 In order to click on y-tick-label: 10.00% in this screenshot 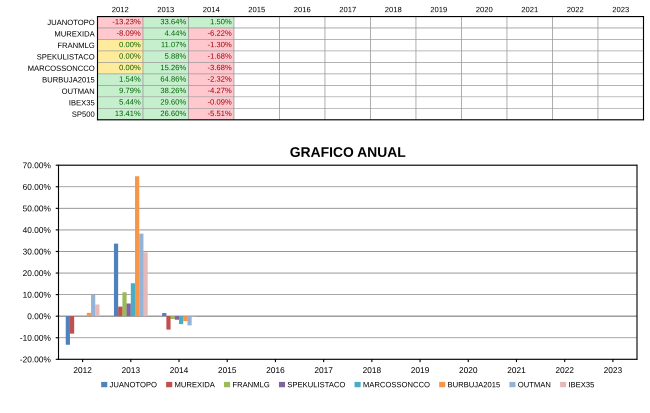, I will do `click(37, 295)`.